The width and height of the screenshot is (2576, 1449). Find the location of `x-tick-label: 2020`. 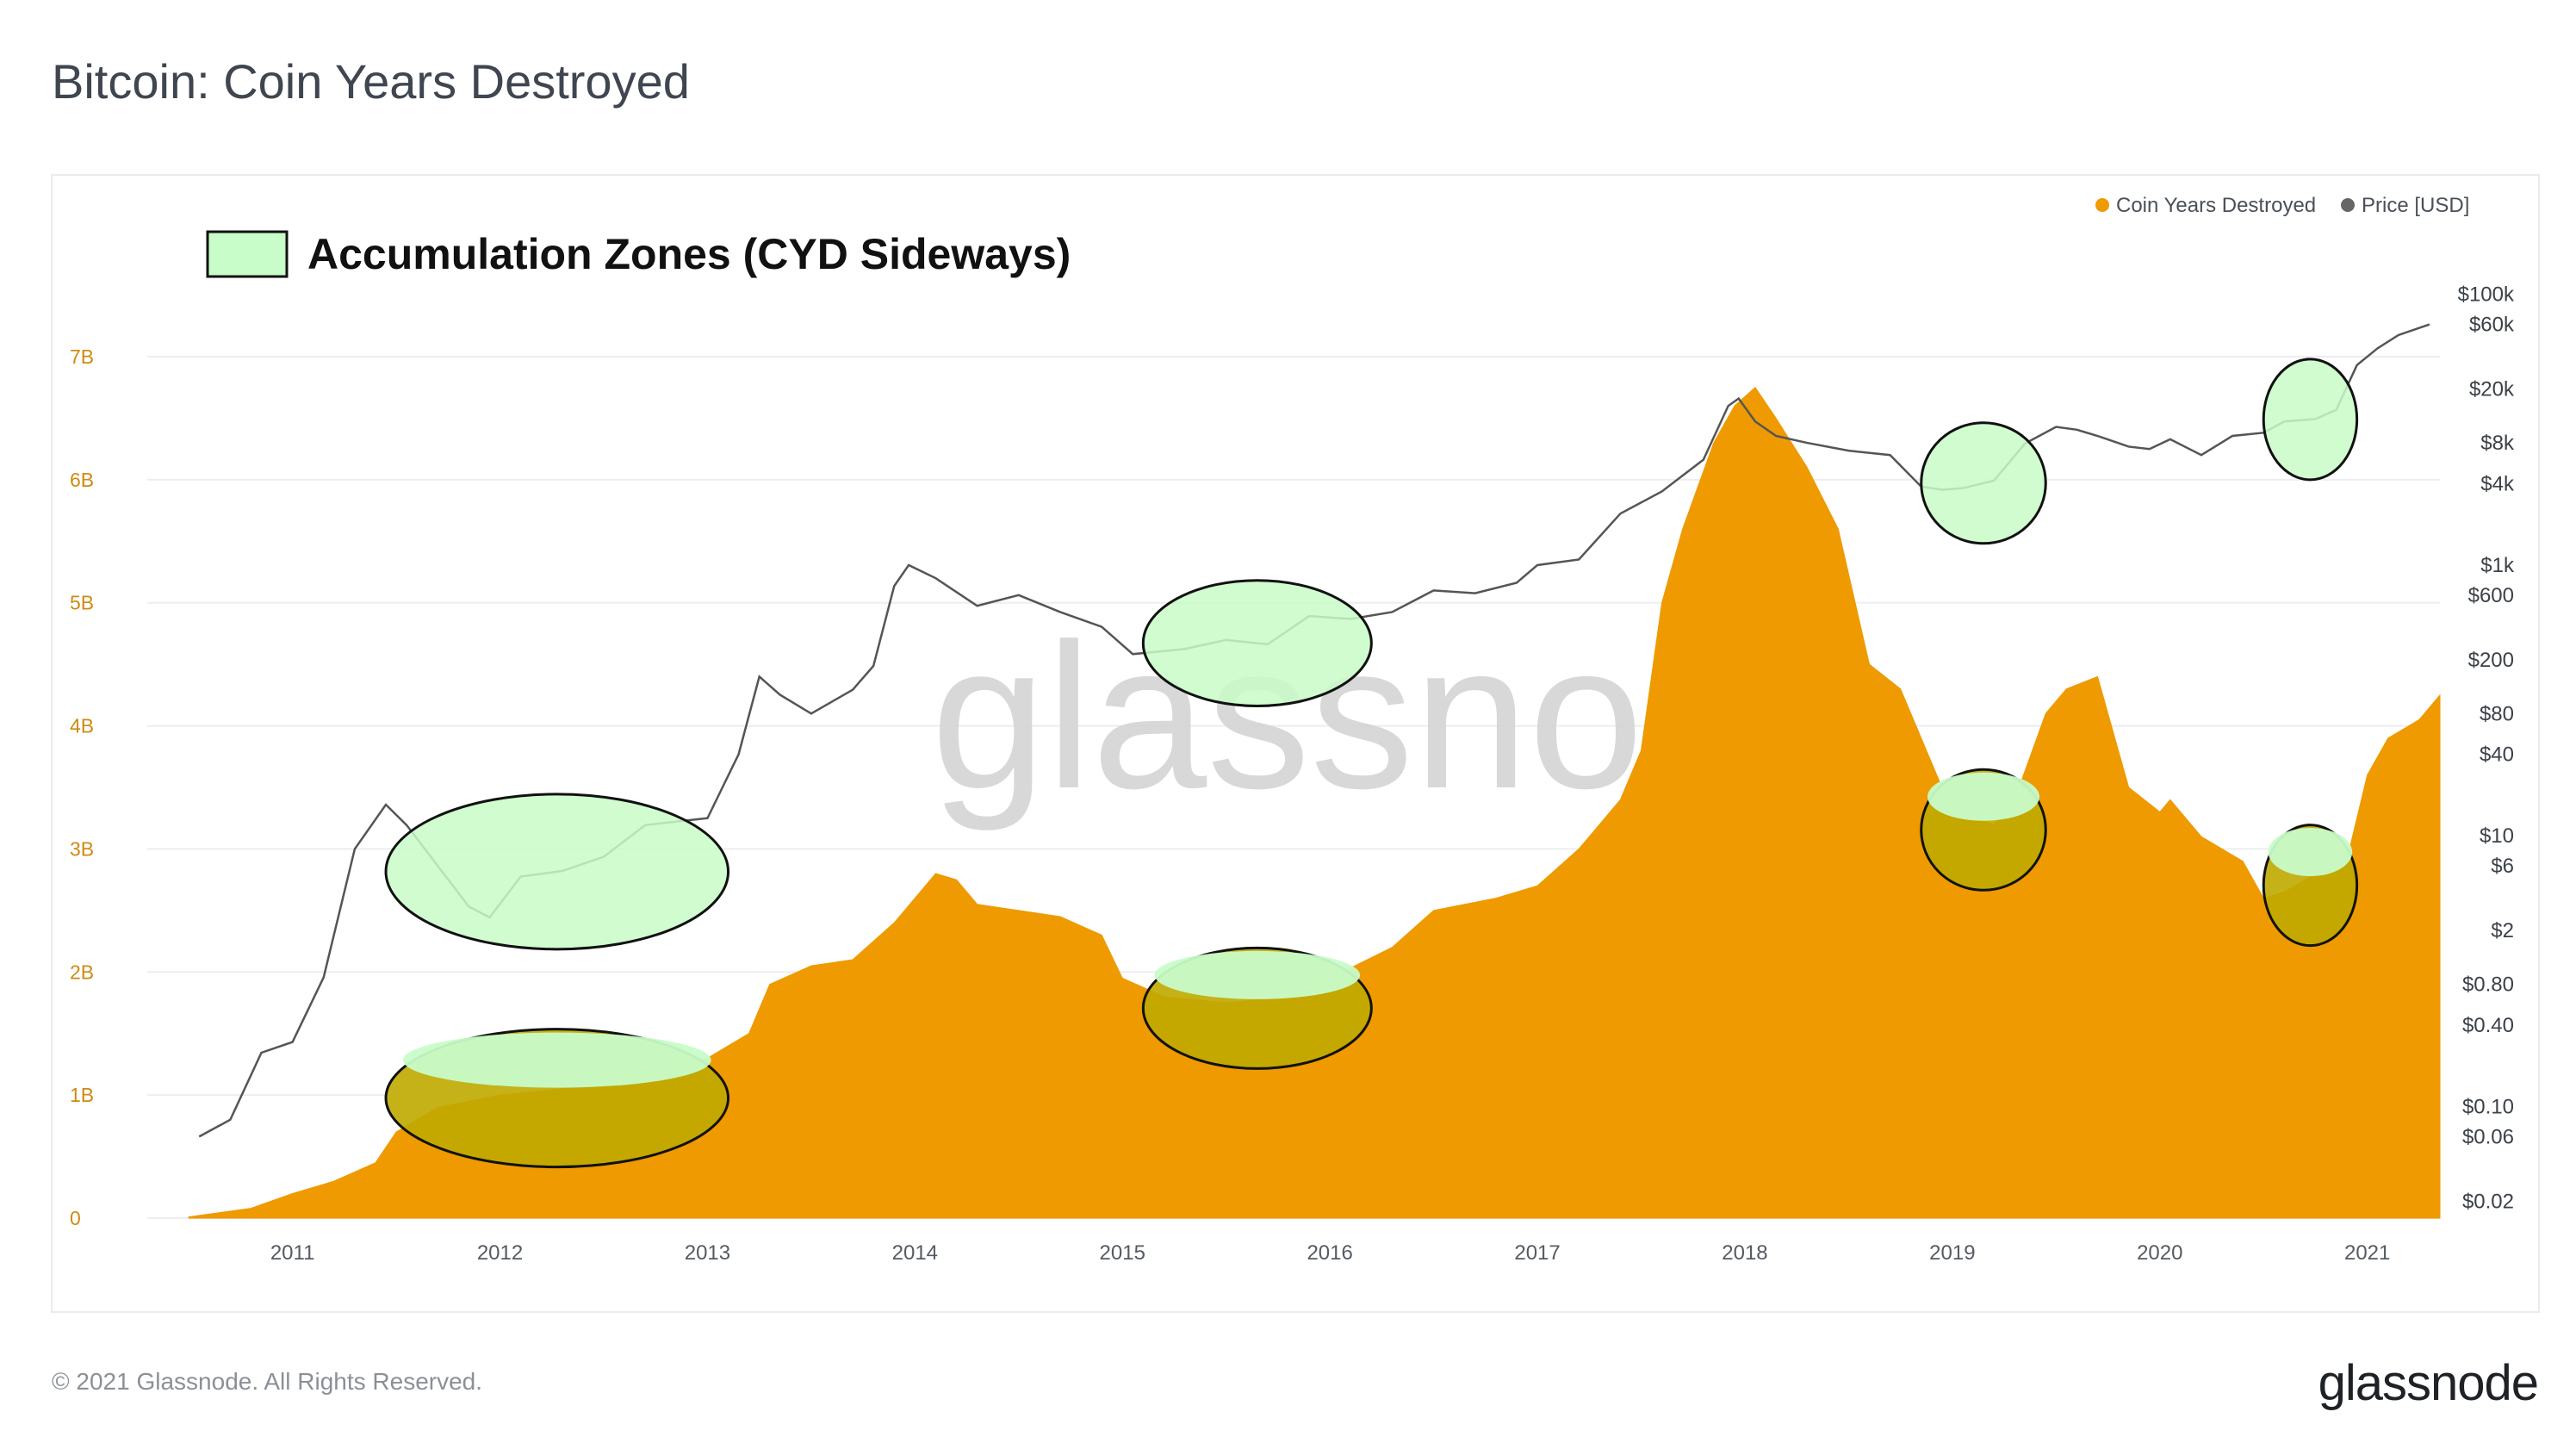

x-tick-label: 2020 is located at coordinates (2160, 1253).